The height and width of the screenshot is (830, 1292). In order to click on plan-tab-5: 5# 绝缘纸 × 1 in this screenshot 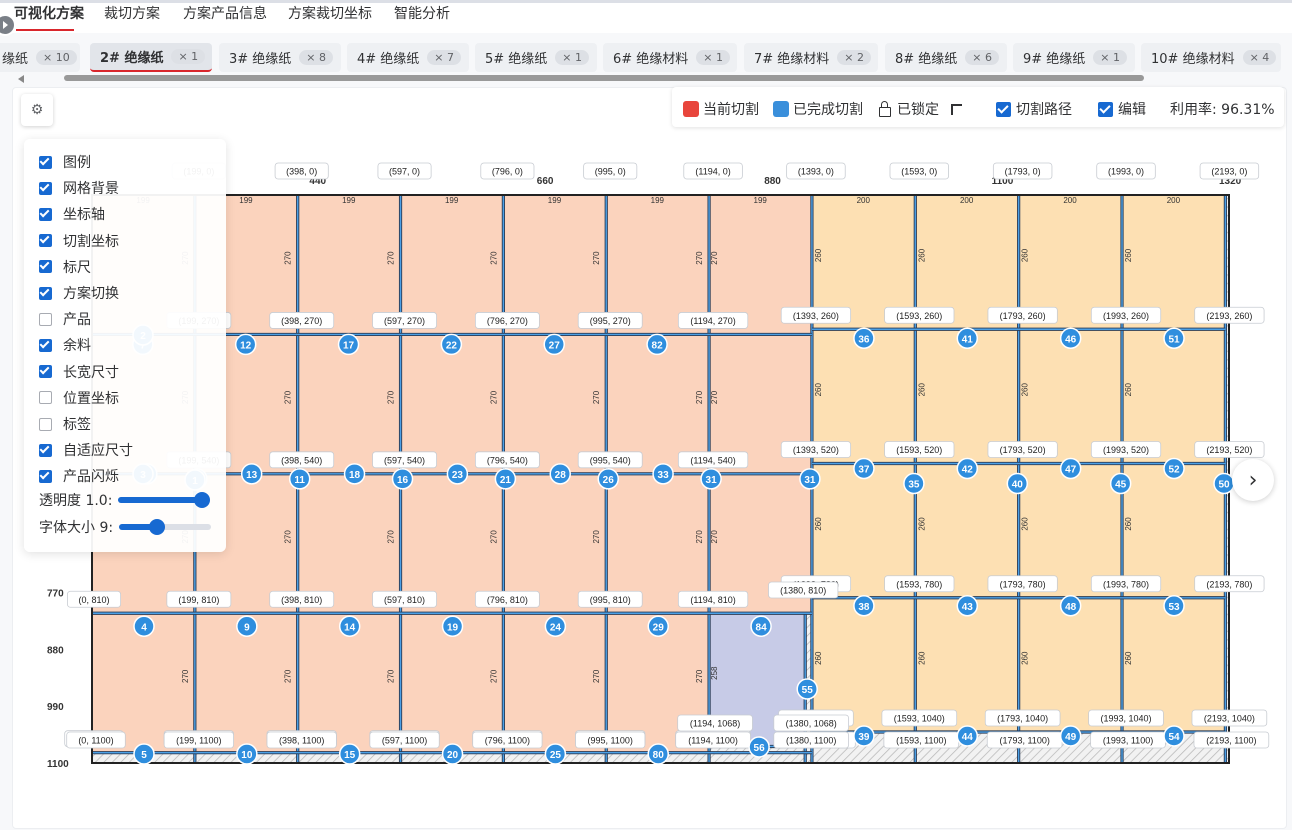, I will do `click(536, 57)`.